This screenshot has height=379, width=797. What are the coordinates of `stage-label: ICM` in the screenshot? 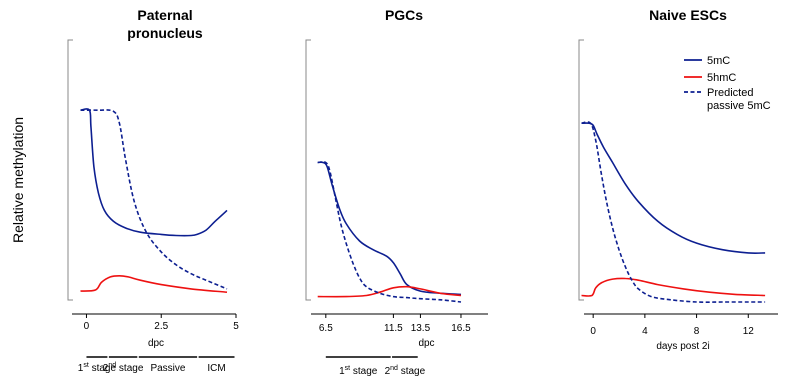 It's located at (216, 368).